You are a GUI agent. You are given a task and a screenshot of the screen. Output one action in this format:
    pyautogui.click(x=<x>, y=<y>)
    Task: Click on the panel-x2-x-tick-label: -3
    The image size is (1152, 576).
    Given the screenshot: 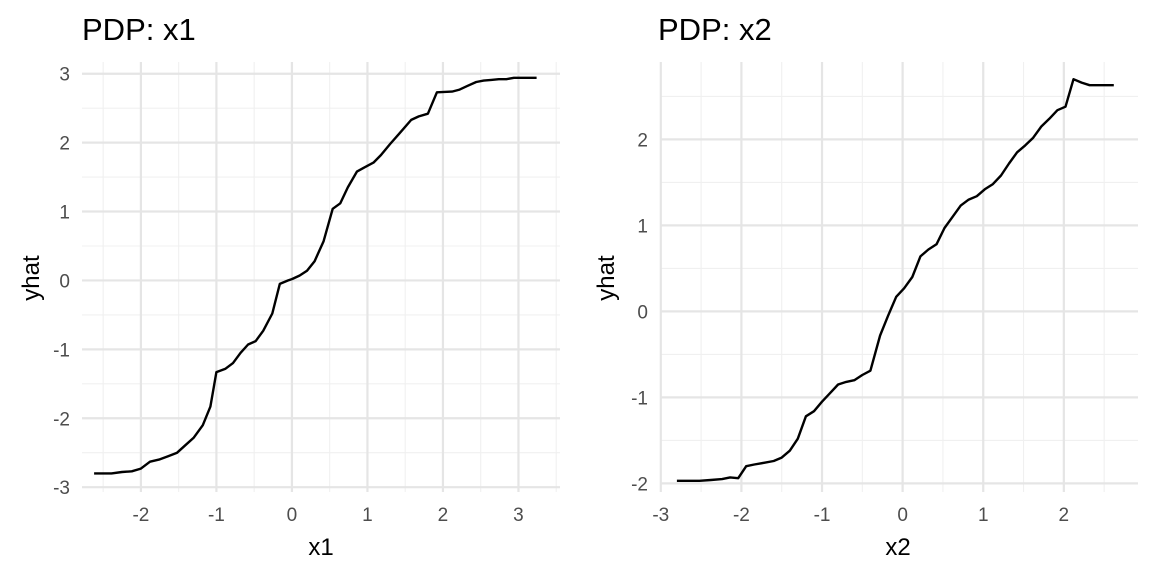 What is the action you would take?
    pyautogui.click(x=660, y=515)
    